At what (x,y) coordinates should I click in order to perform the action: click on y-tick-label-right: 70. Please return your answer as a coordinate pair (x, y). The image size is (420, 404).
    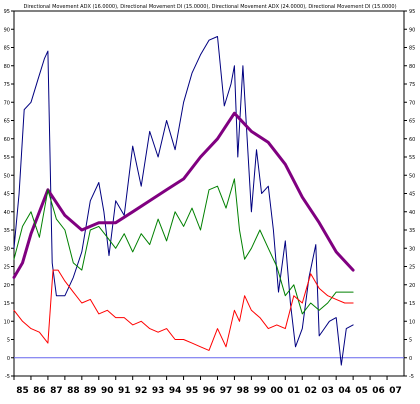
    Looking at the image, I should click on (412, 103).